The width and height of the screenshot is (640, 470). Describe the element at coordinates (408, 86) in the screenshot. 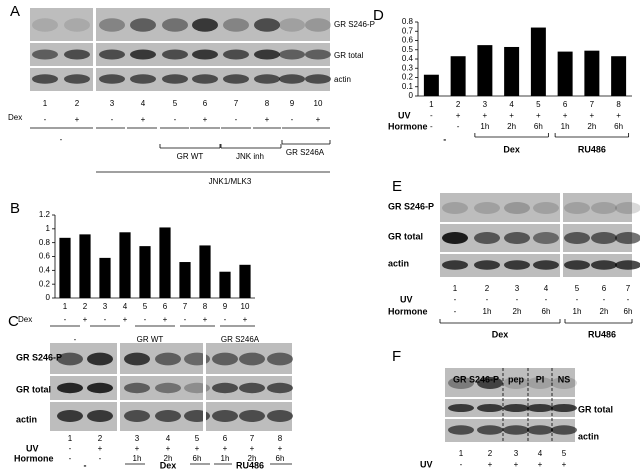

I see `y-tick-label: 0.1` at that location.